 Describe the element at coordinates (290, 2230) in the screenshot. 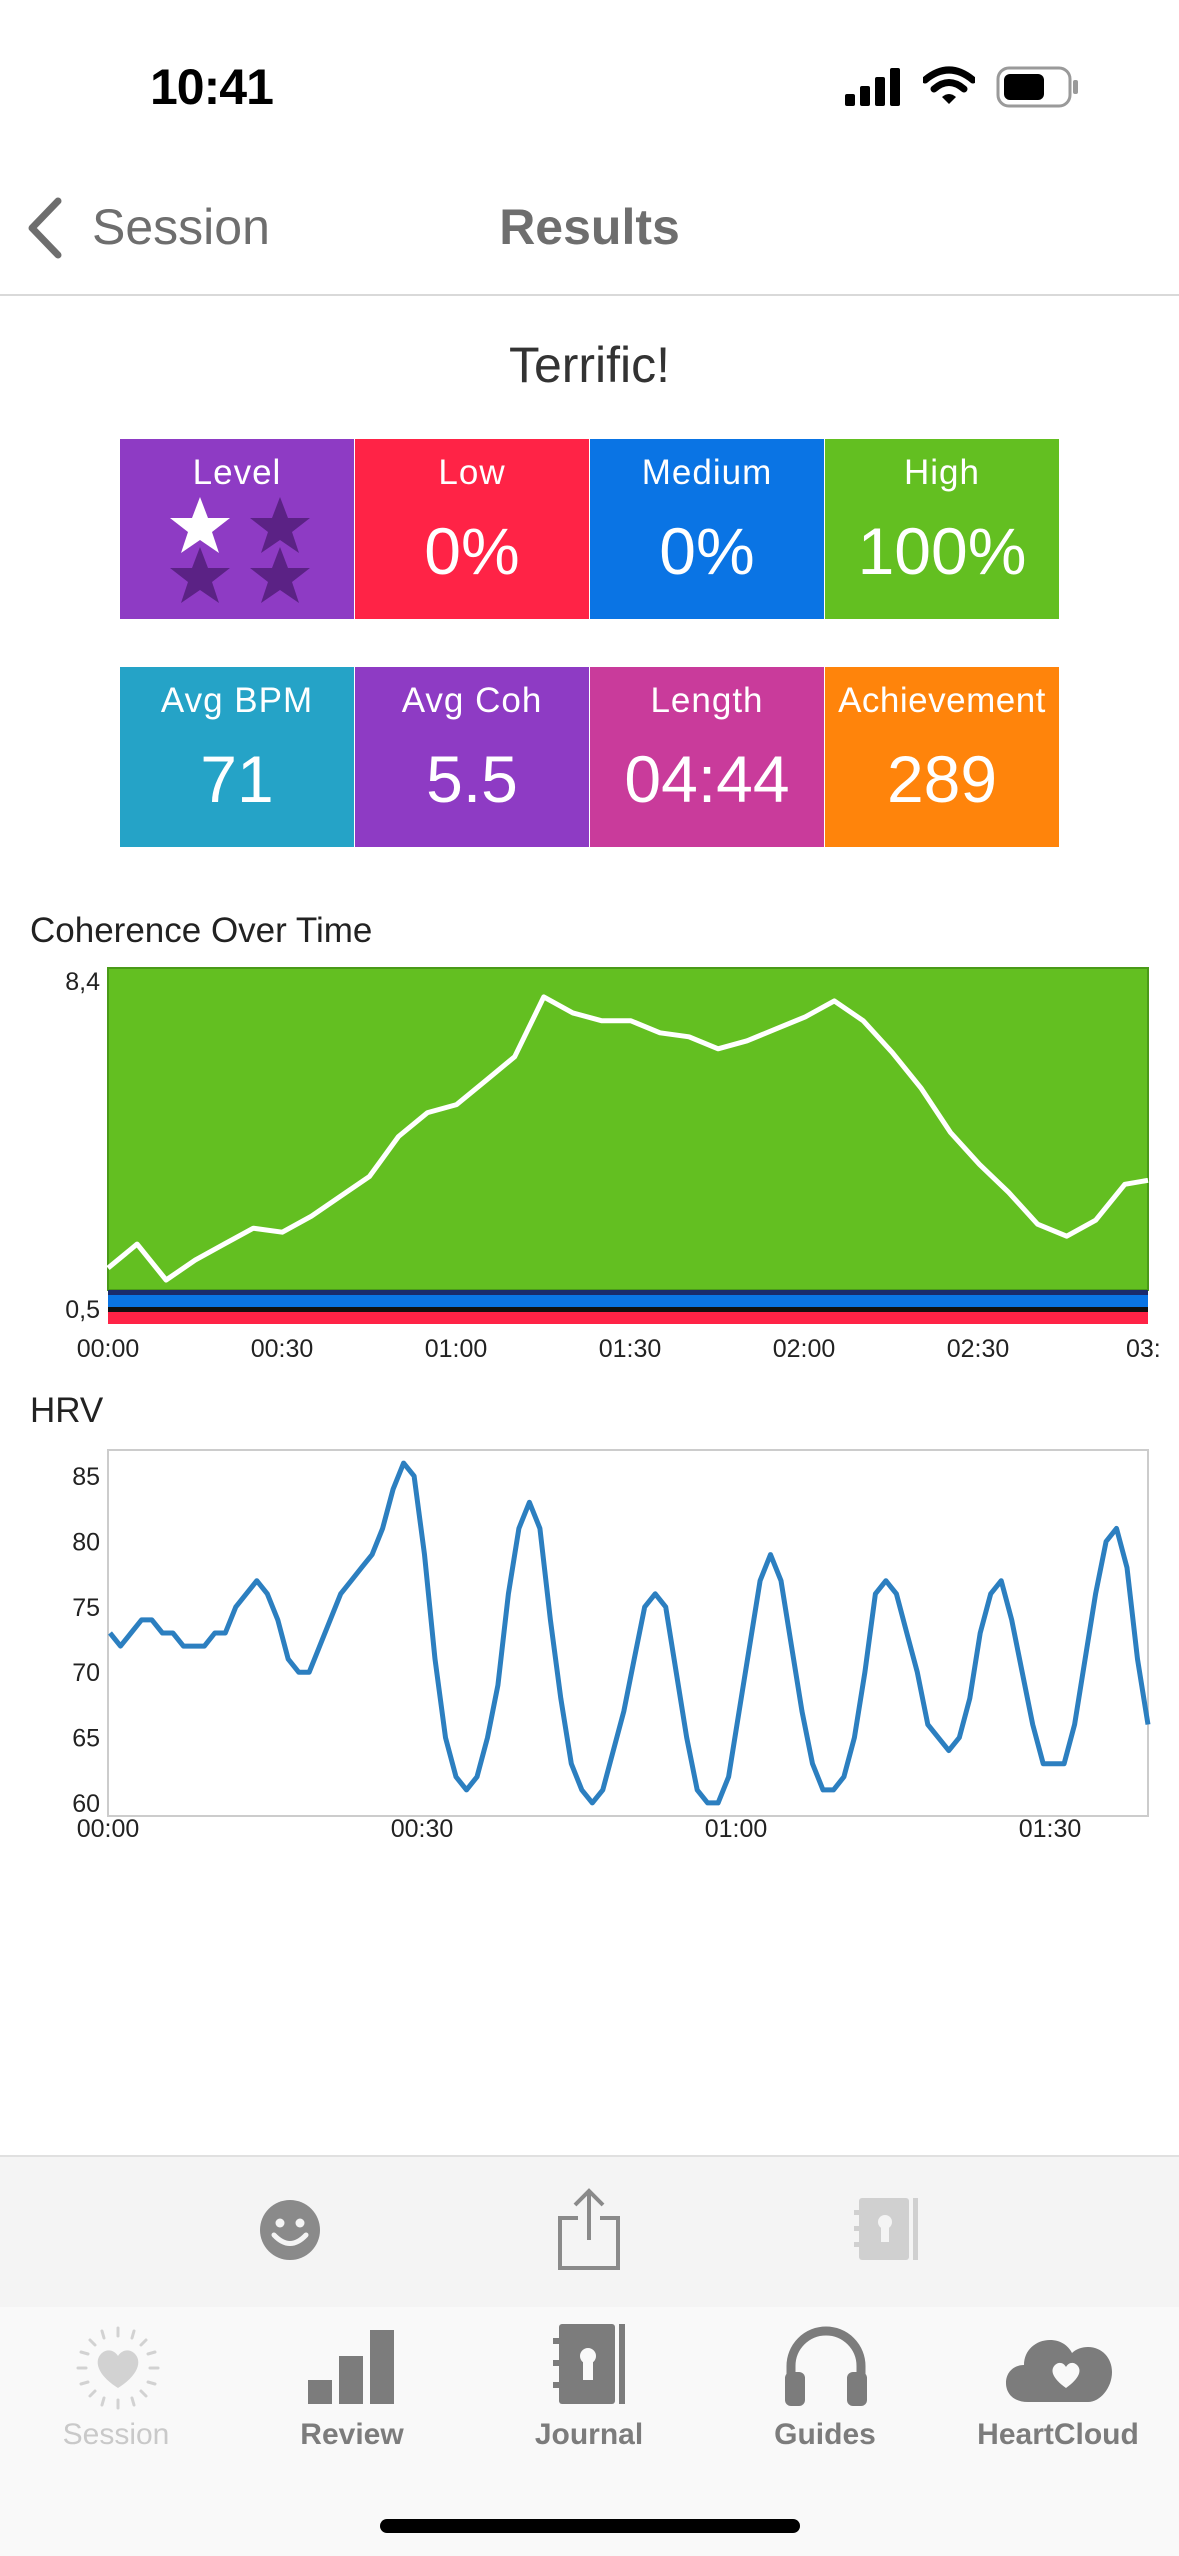

I see `smiley-icon` at that location.